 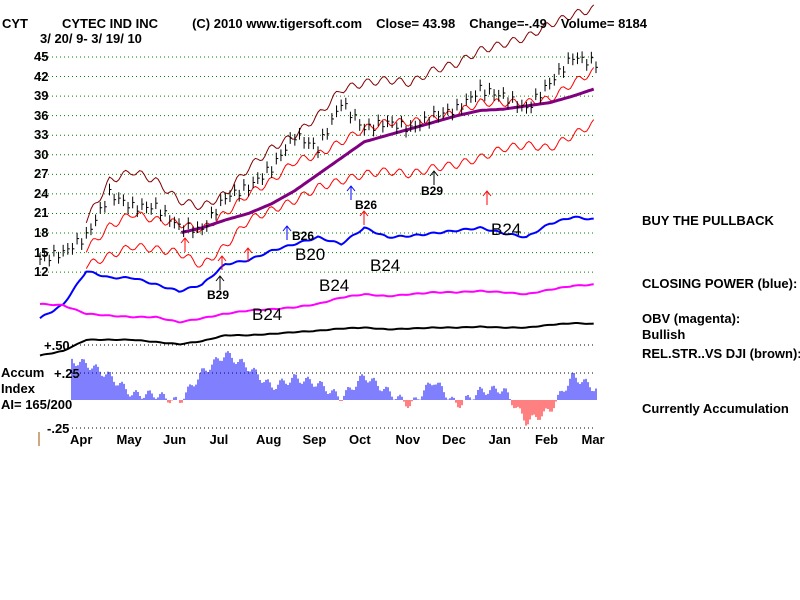 I want to click on cp-label: CLOSING POWER (blue):, so click(x=720, y=283).